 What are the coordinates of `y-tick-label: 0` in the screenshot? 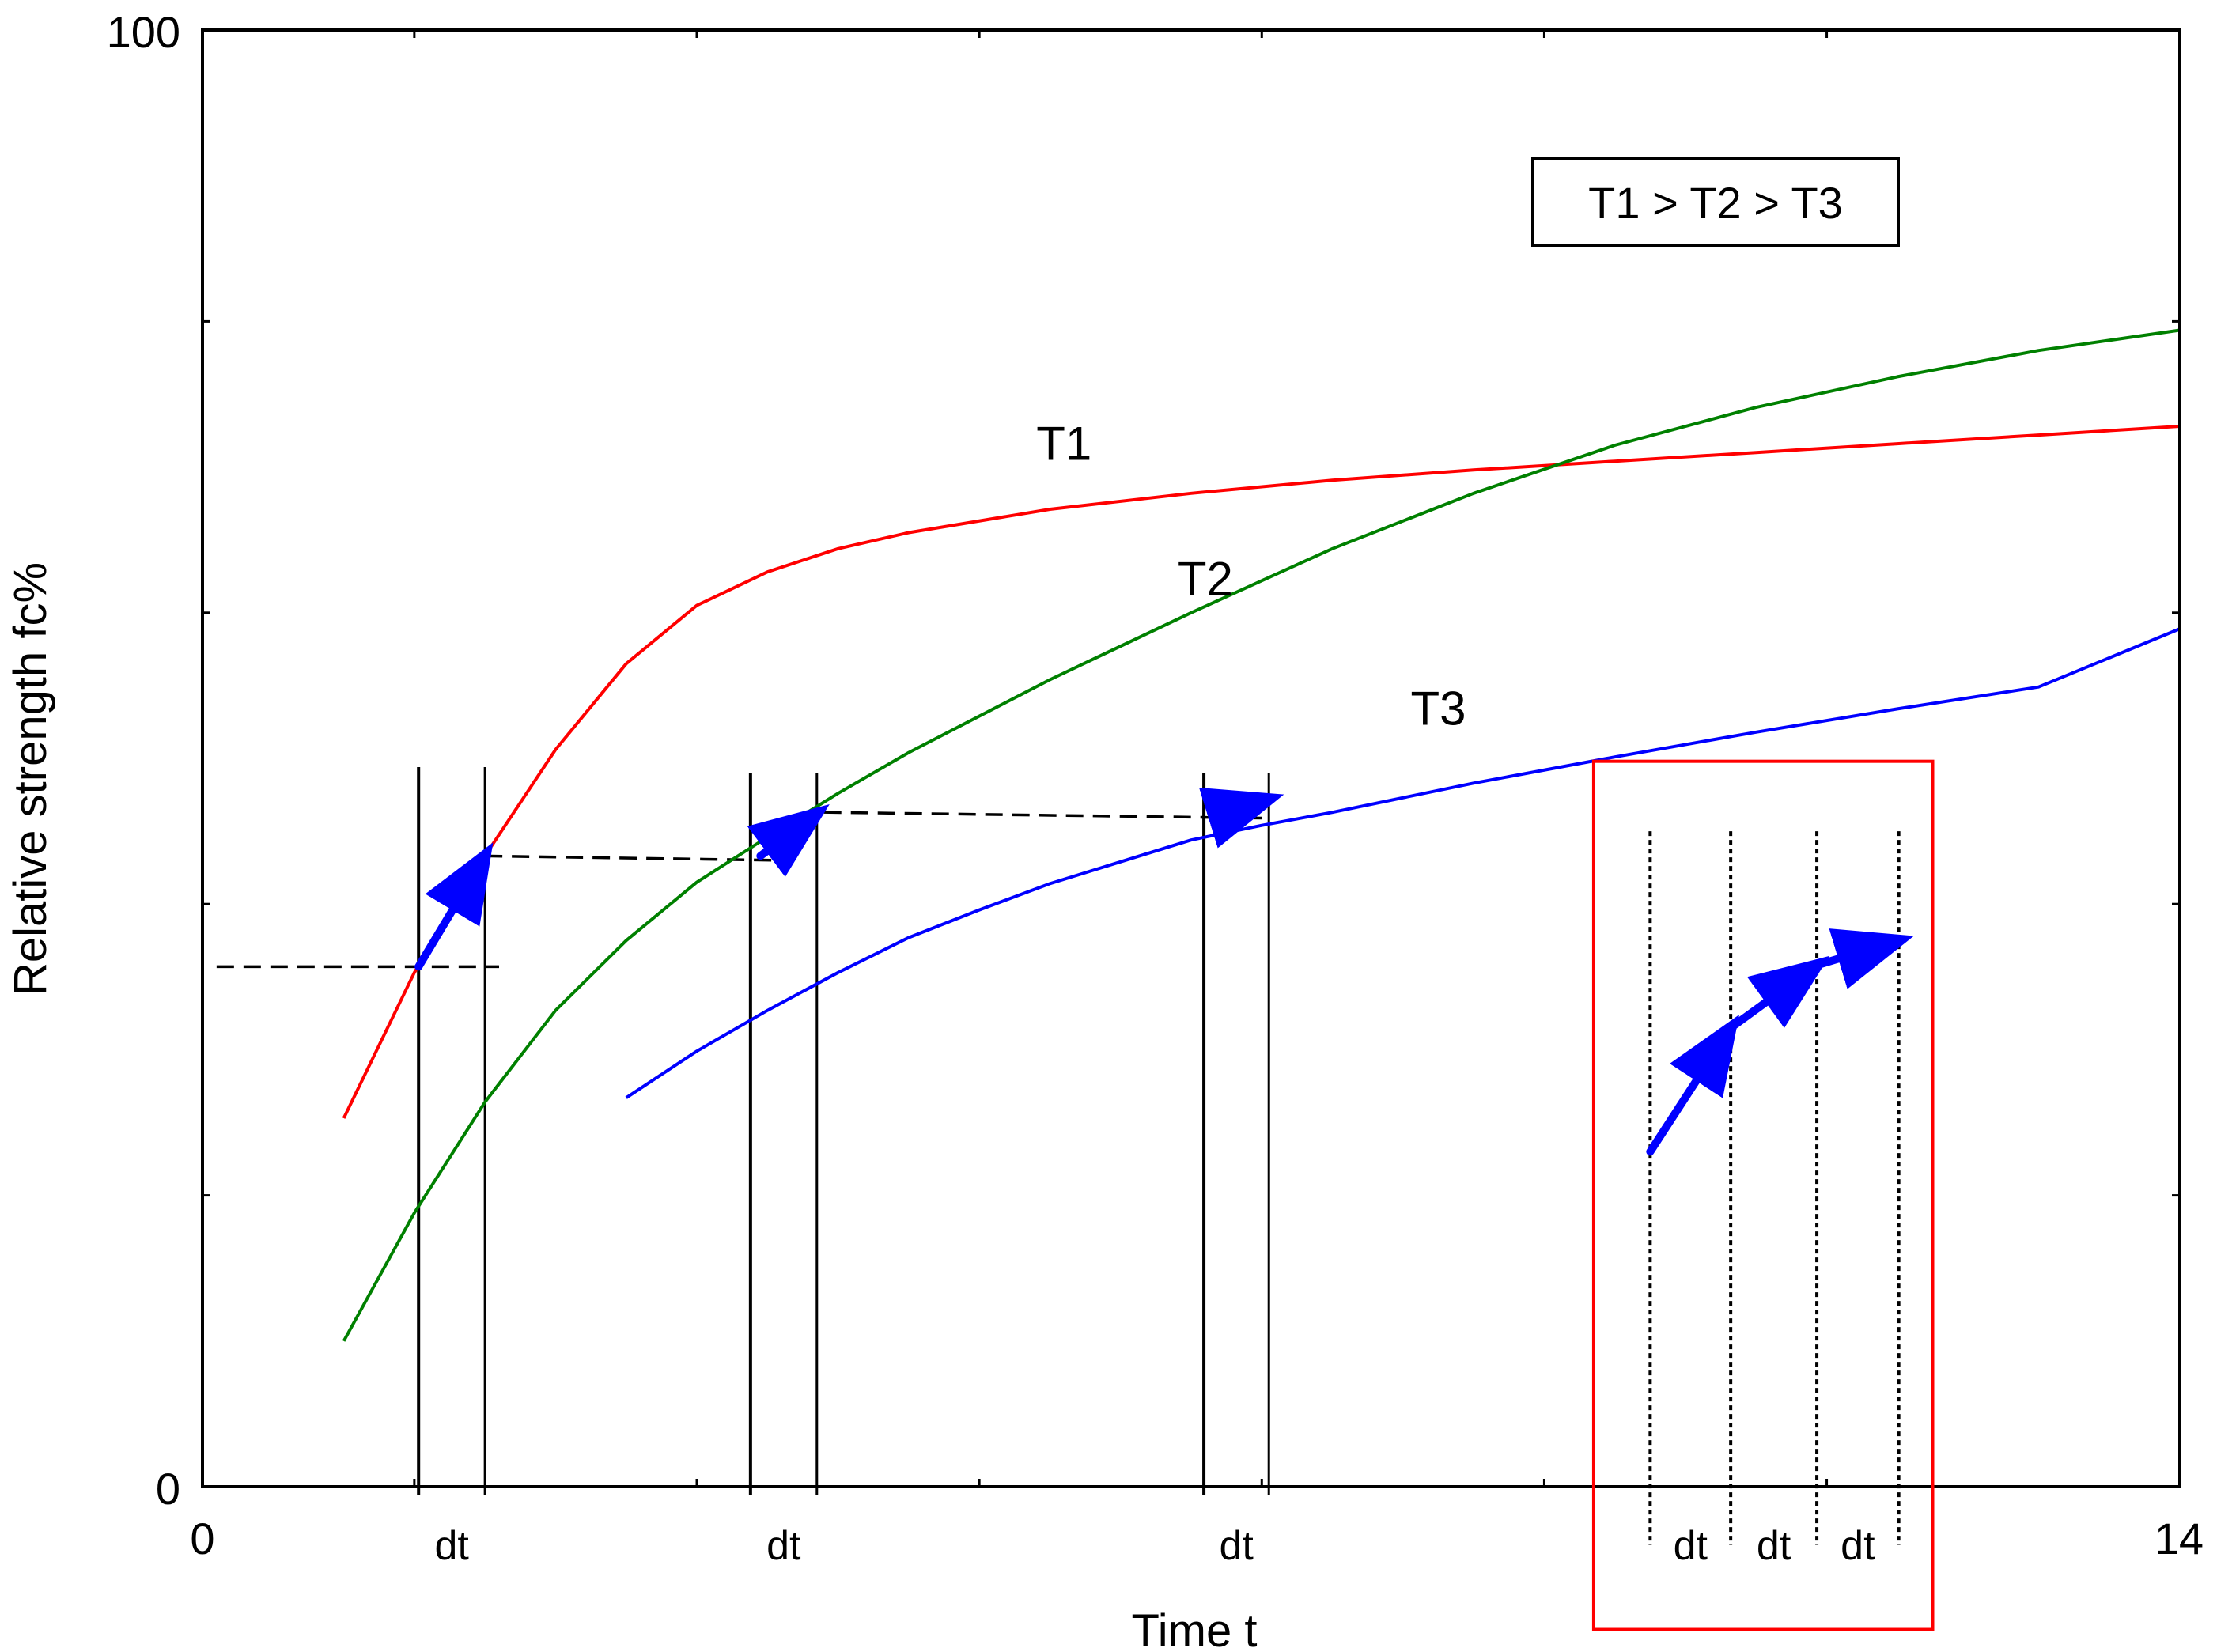 It's located at (168, 1489).